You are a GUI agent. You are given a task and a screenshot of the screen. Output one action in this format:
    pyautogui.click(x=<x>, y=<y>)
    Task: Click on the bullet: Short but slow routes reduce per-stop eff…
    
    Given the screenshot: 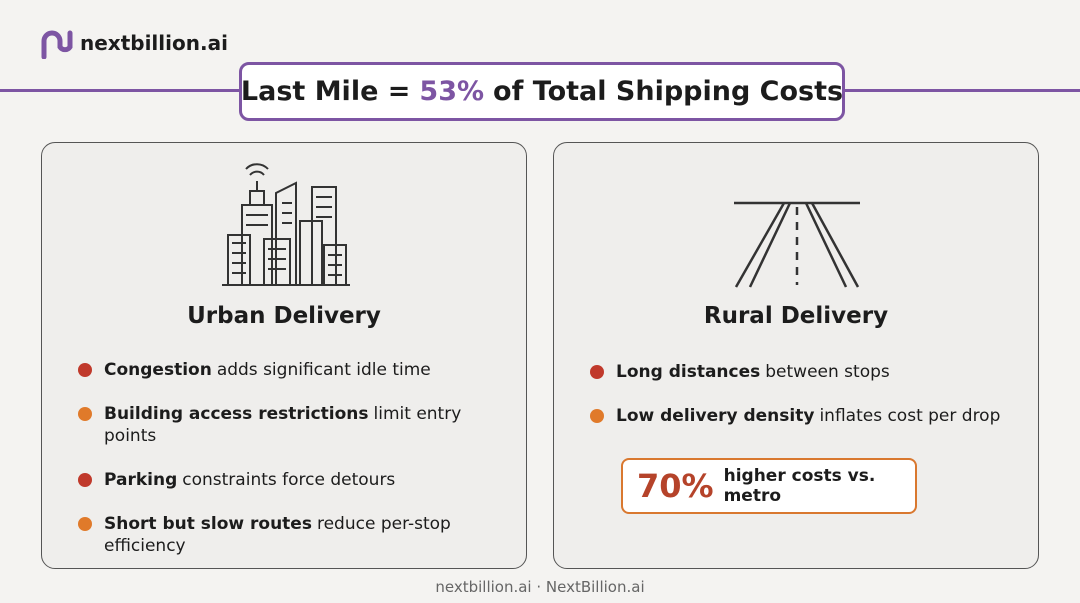 What is the action you would take?
    pyautogui.click(x=288, y=535)
    